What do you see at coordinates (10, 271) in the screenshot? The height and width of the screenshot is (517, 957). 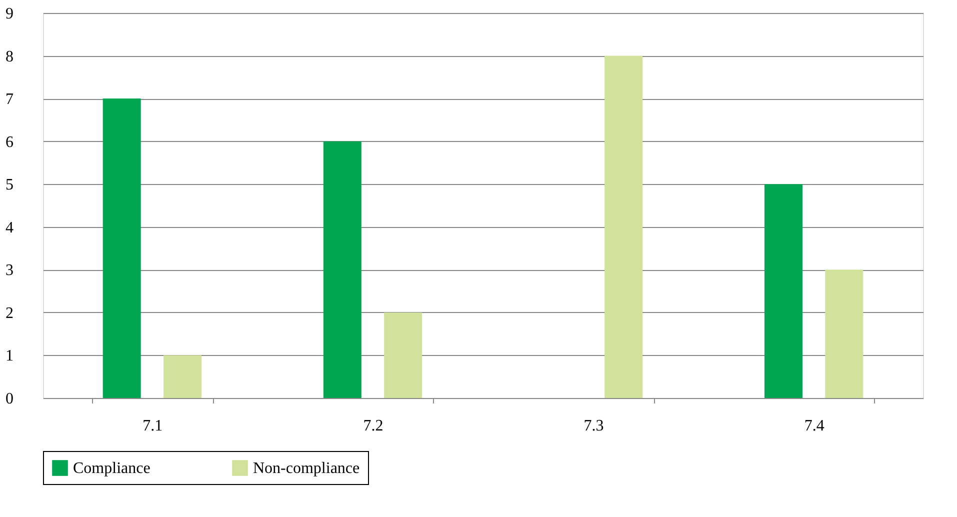 I see `y-tick-label: 3` at bounding box center [10, 271].